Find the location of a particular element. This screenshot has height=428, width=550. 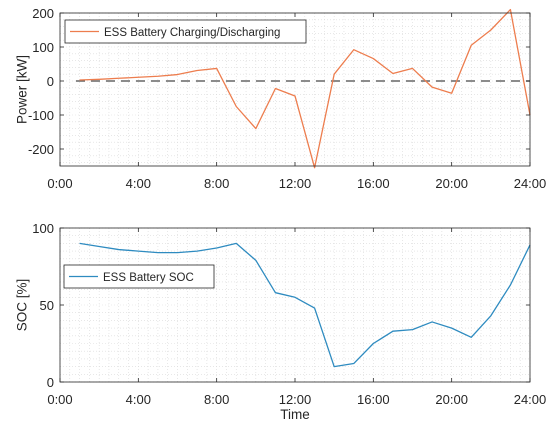

y-tick-label: -200 is located at coordinates (41, 149).